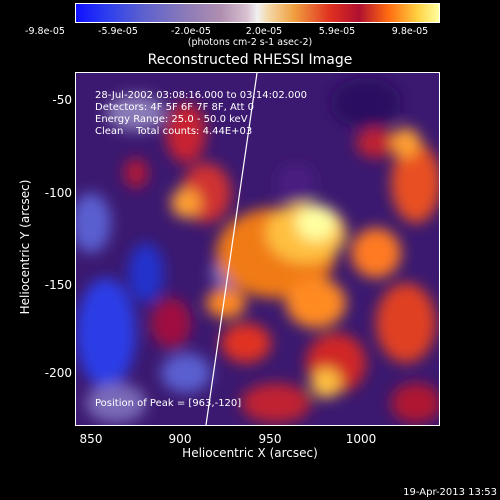  Describe the element at coordinates (58, 193) in the screenshot. I see `y-tick-label: -100` at that location.